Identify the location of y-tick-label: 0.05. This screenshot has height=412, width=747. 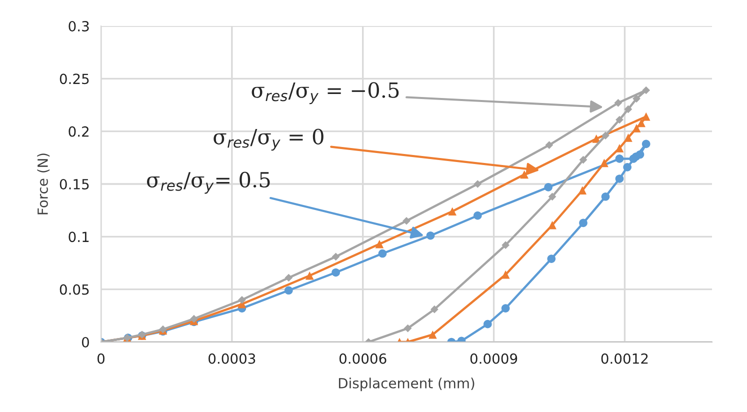
(74, 289).